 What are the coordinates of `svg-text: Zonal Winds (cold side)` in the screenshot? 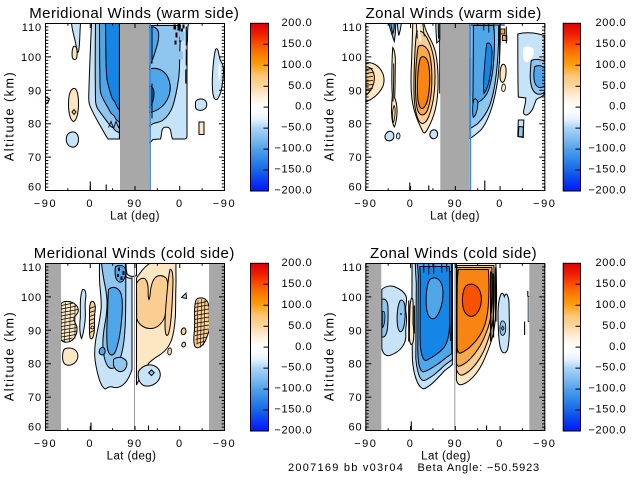 It's located at (453, 253).